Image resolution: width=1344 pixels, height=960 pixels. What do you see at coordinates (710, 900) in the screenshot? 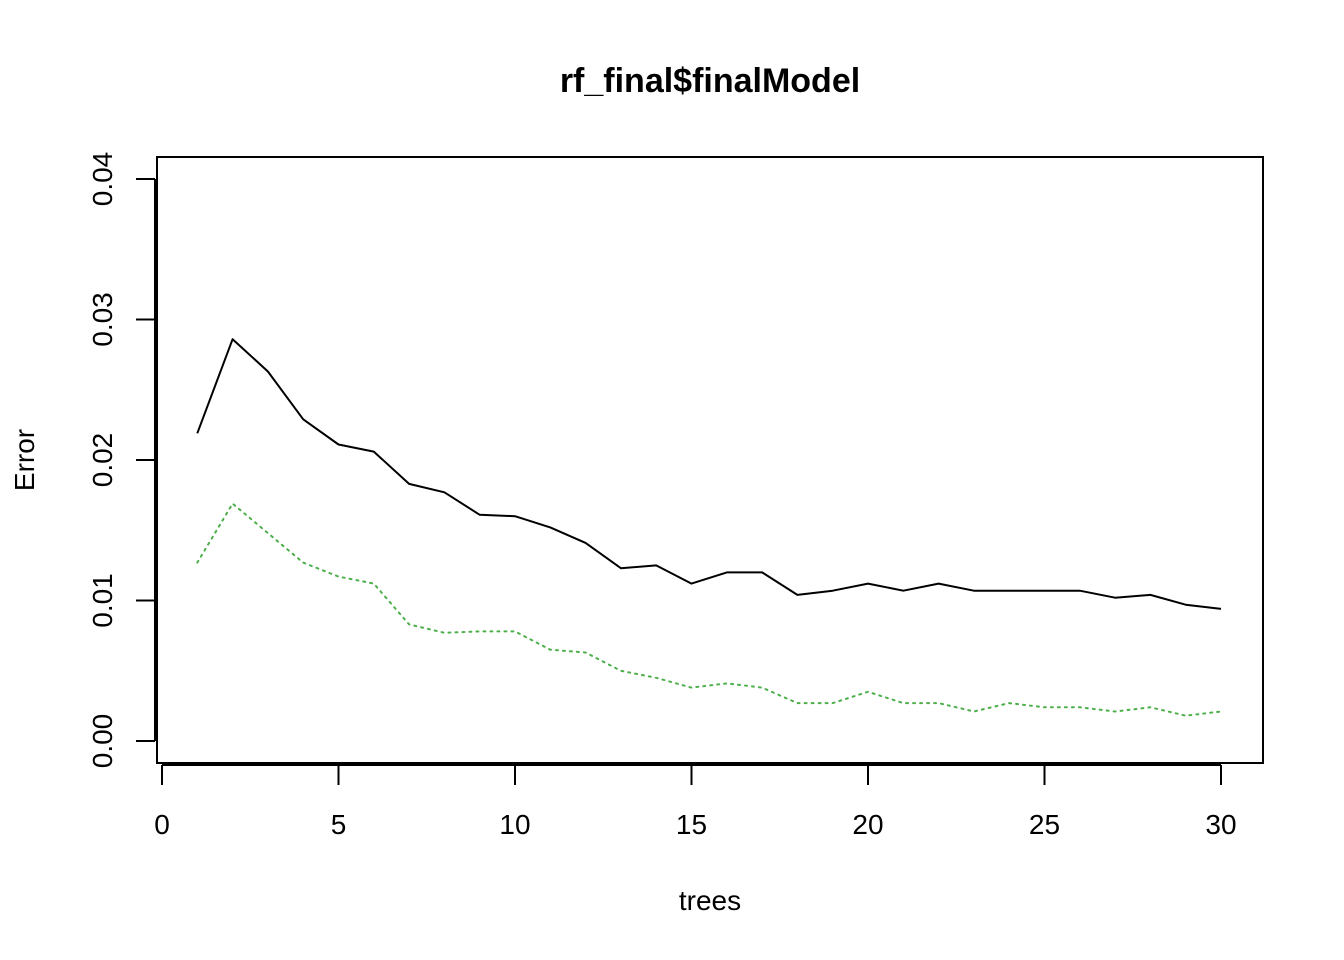
I see `x-axis-label: trees` at bounding box center [710, 900].